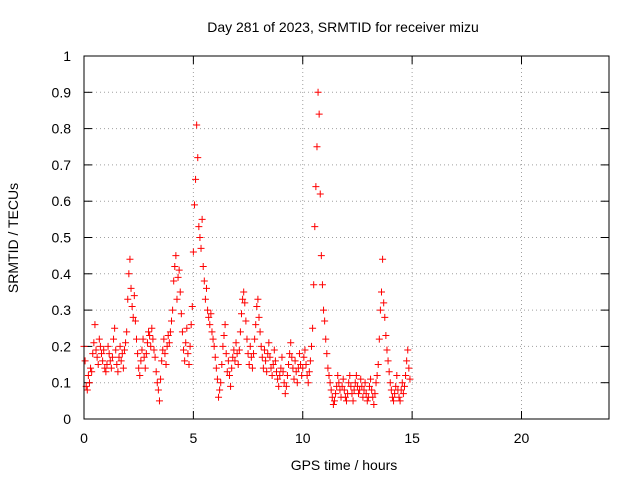  What do you see at coordinates (67, 56) in the screenshot?
I see `y-tick-label: 1` at bounding box center [67, 56].